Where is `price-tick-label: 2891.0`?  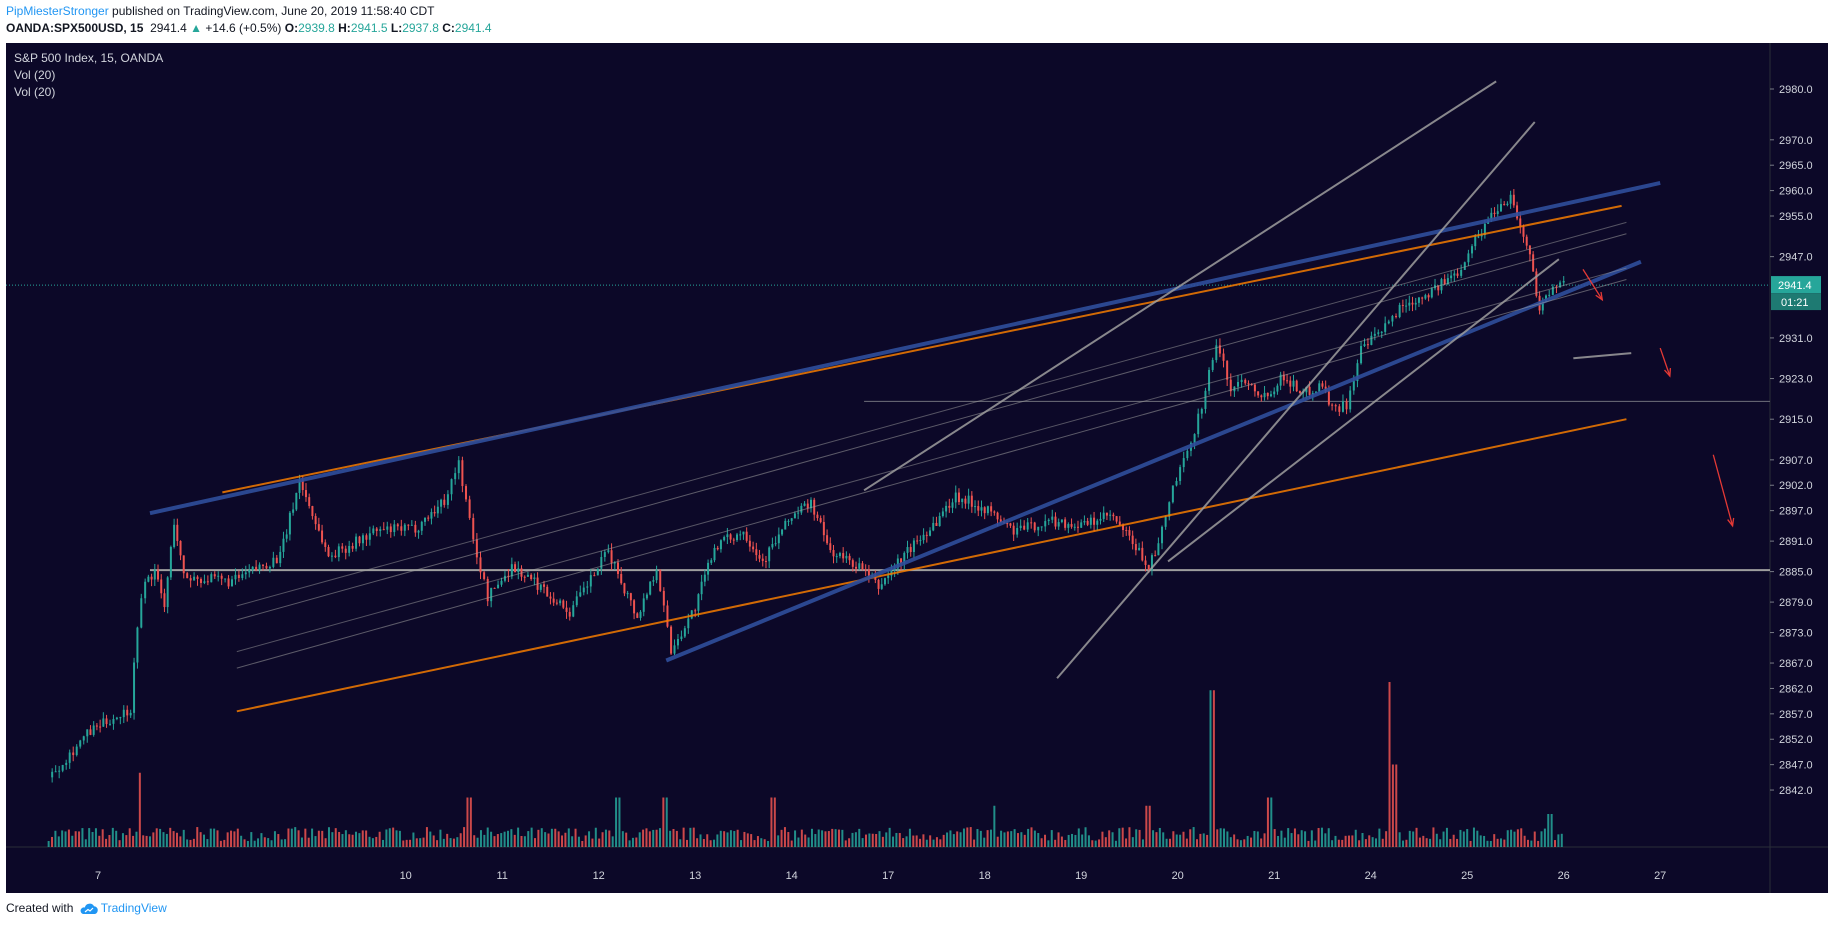 price-tick-label: 2891.0 is located at coordinates (1796, 542).